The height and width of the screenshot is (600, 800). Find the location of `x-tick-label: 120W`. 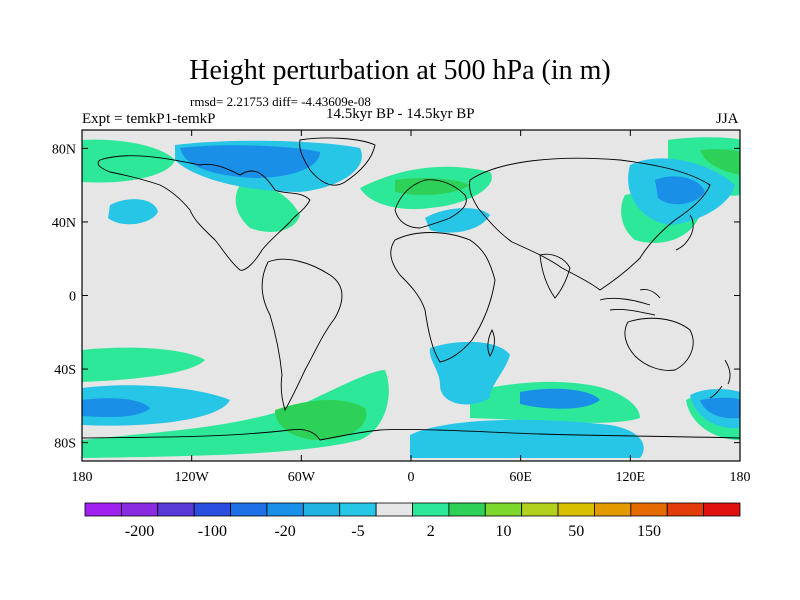

x-tick-label: 120W is located at coordinates (192, 477).